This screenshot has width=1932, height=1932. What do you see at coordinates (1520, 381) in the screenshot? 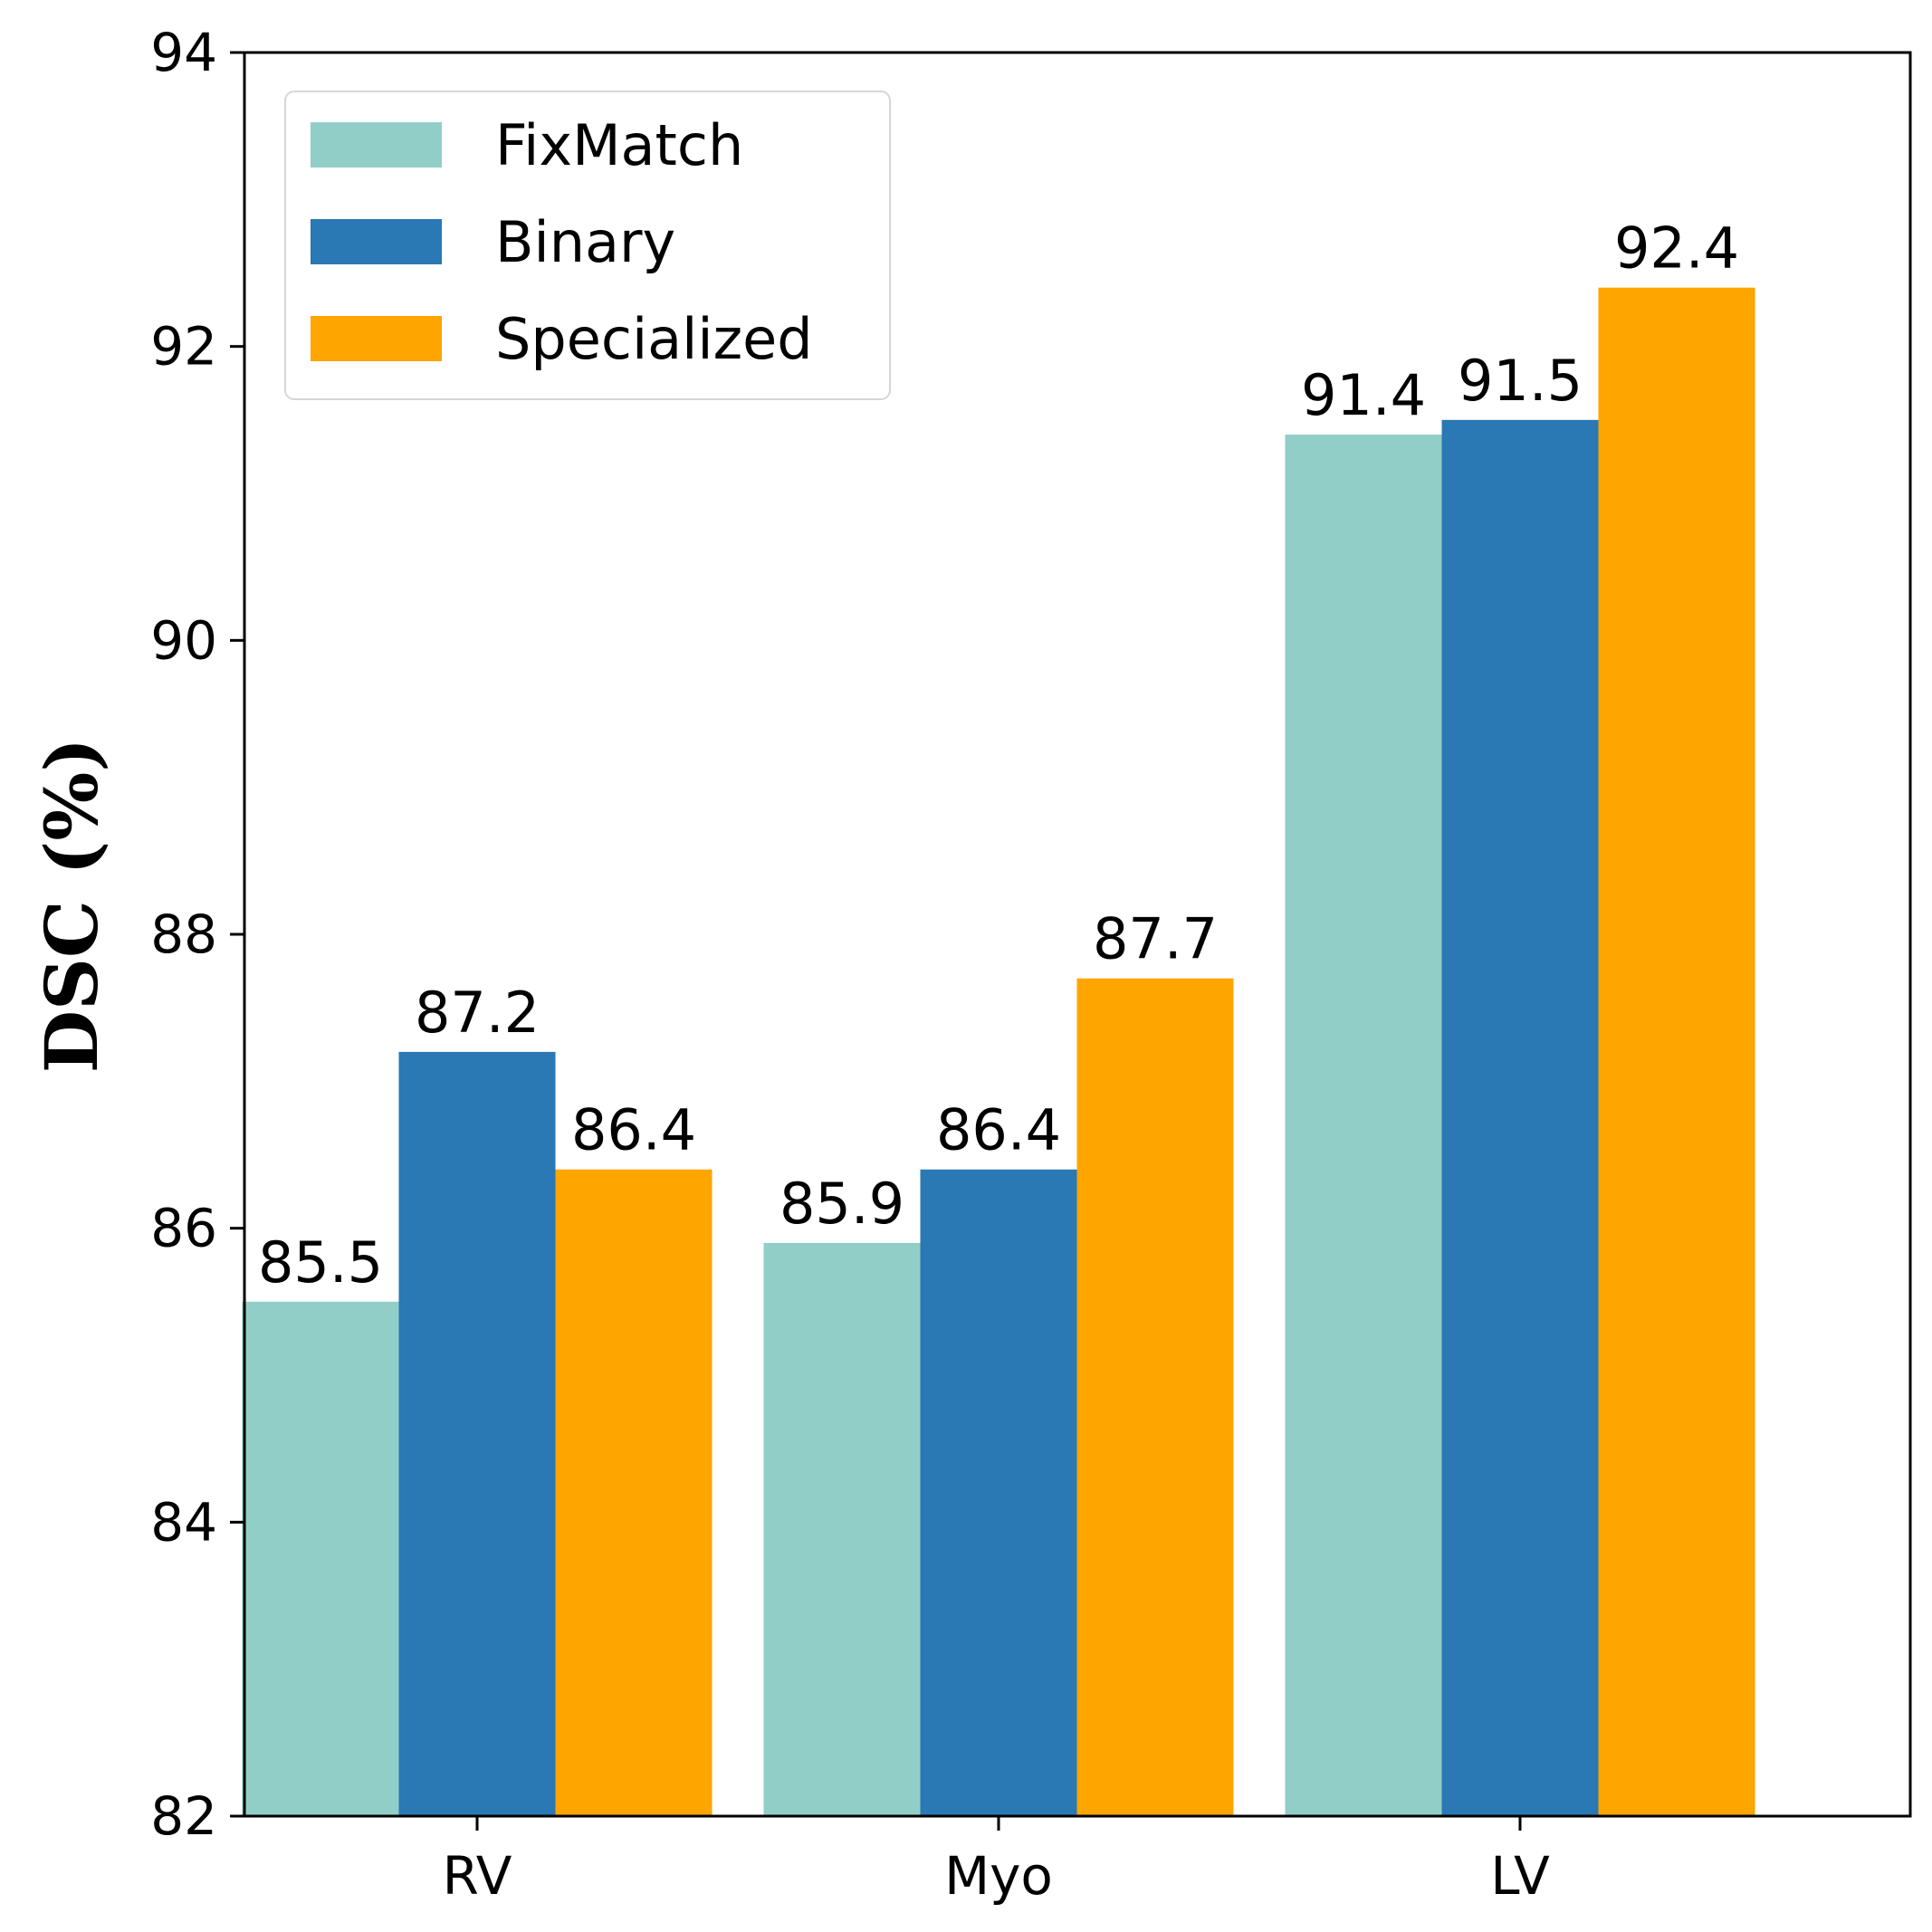
I see `data-label-binary-lv: 91.5` at bounding box center [1520, 381].